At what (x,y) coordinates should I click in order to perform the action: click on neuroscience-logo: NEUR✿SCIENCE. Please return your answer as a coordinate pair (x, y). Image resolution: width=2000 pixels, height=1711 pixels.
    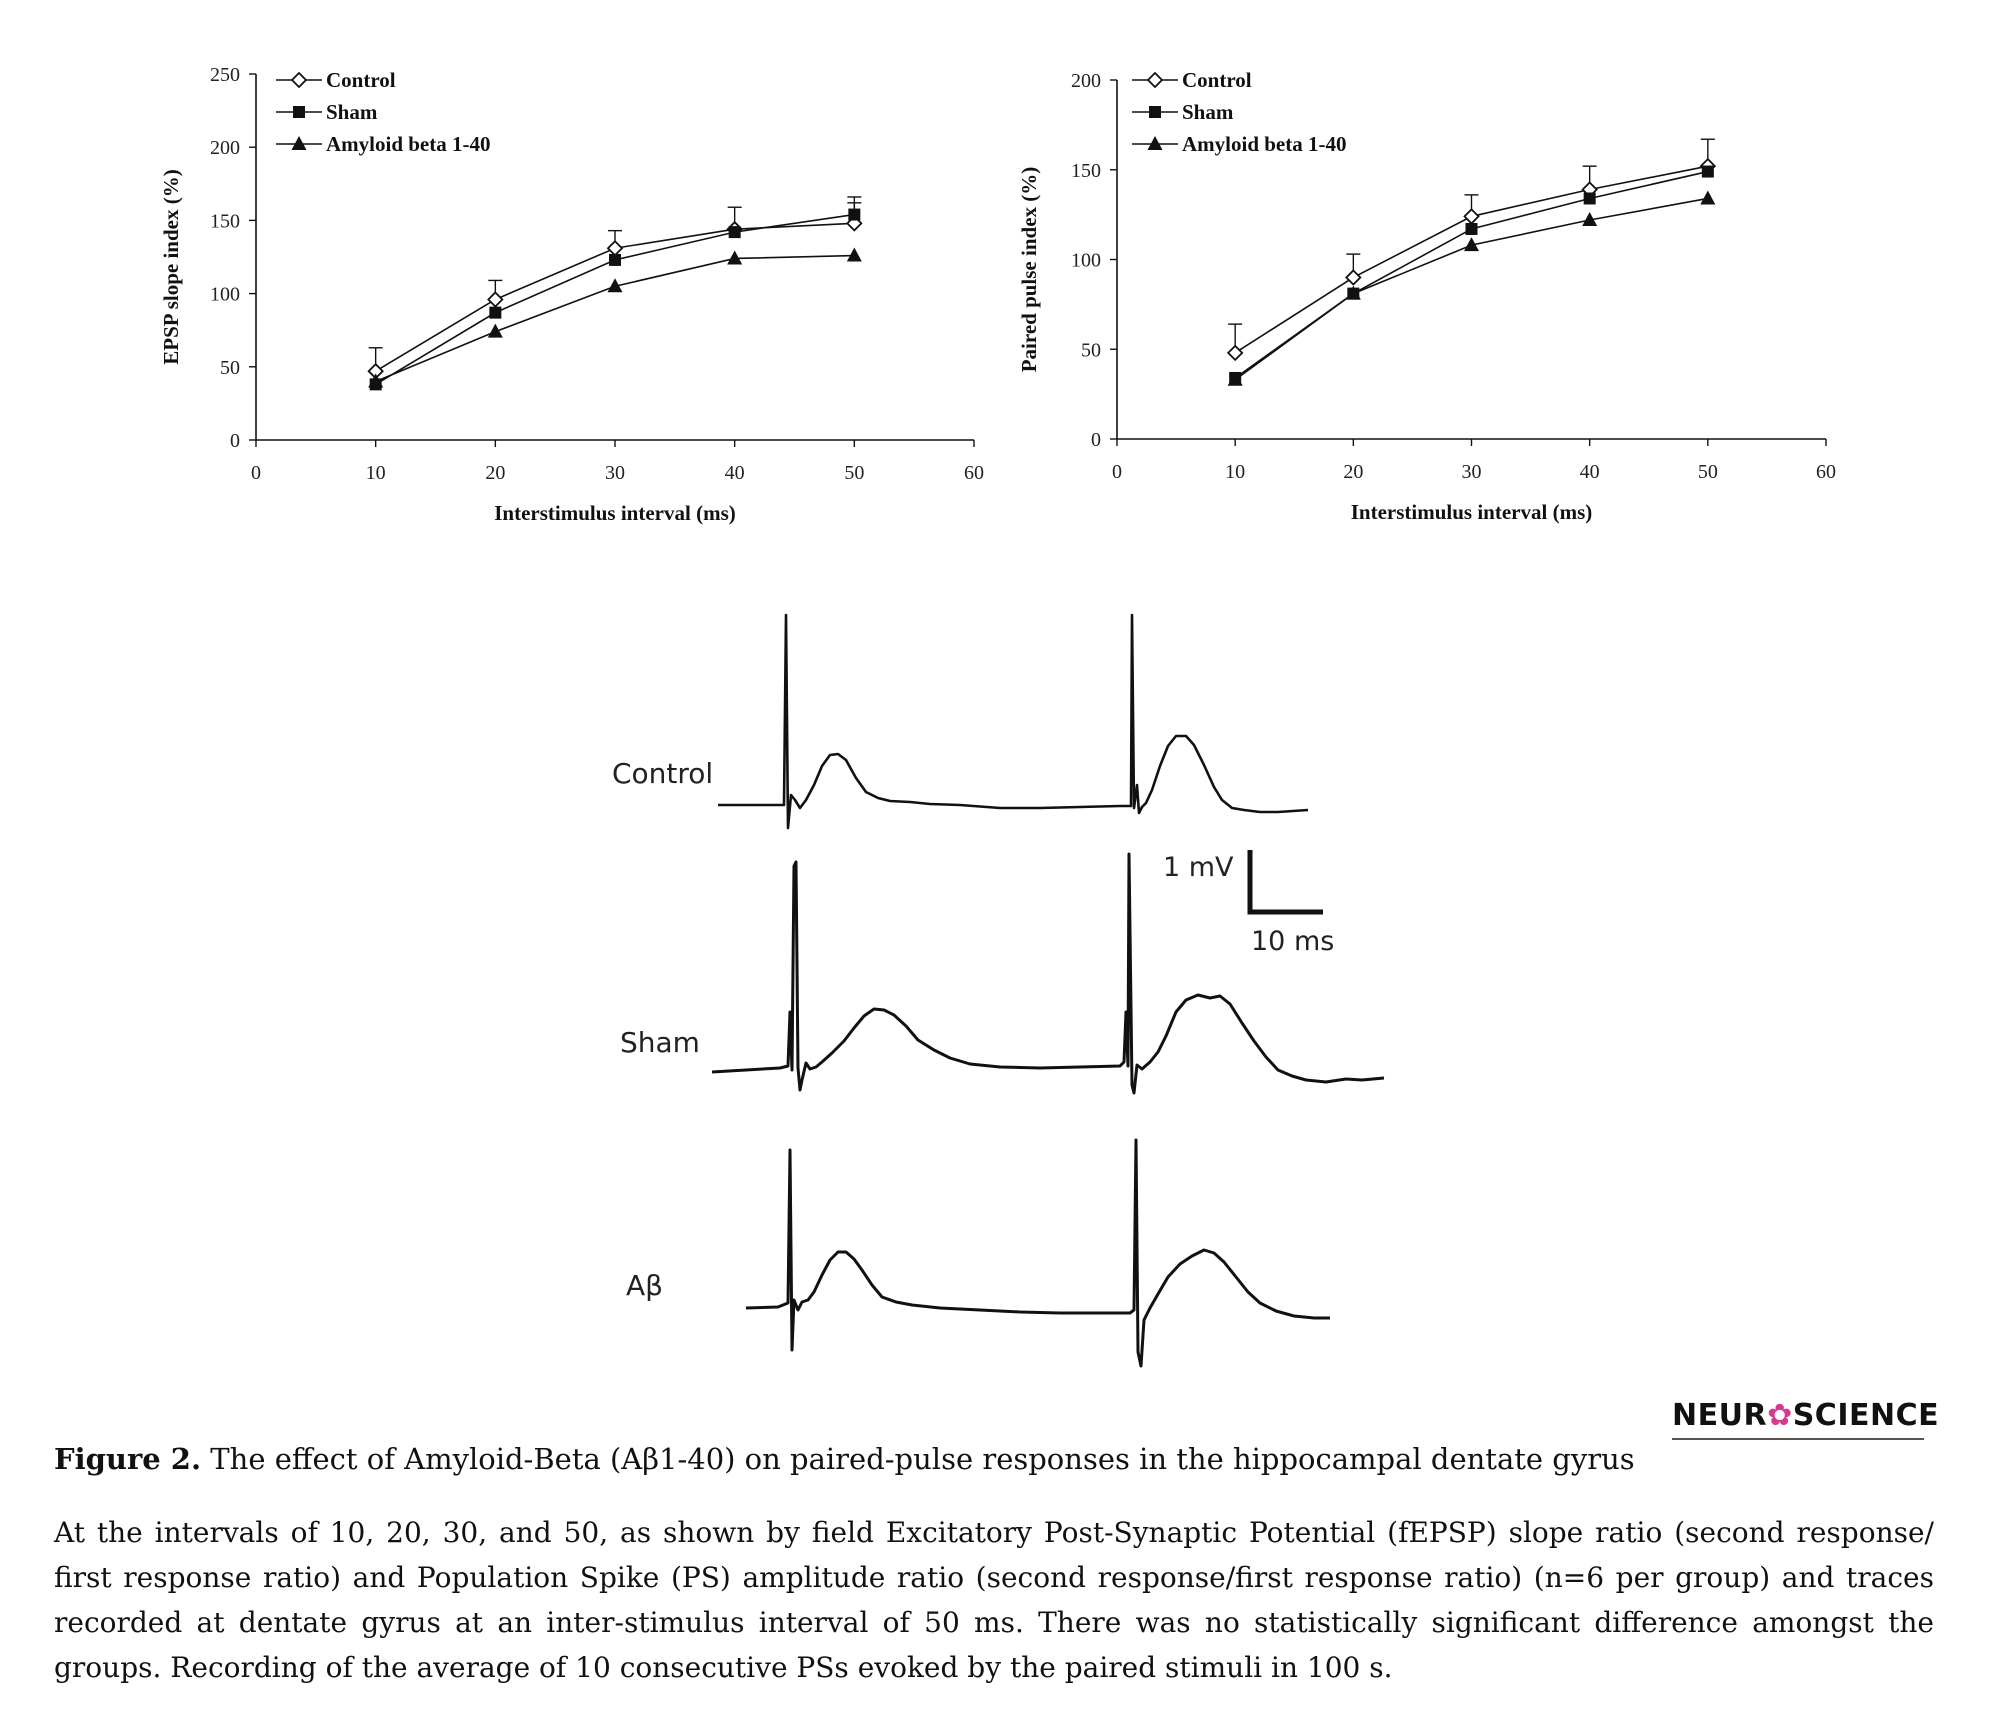
    Looking at the image, I should click on (1805, 1419).